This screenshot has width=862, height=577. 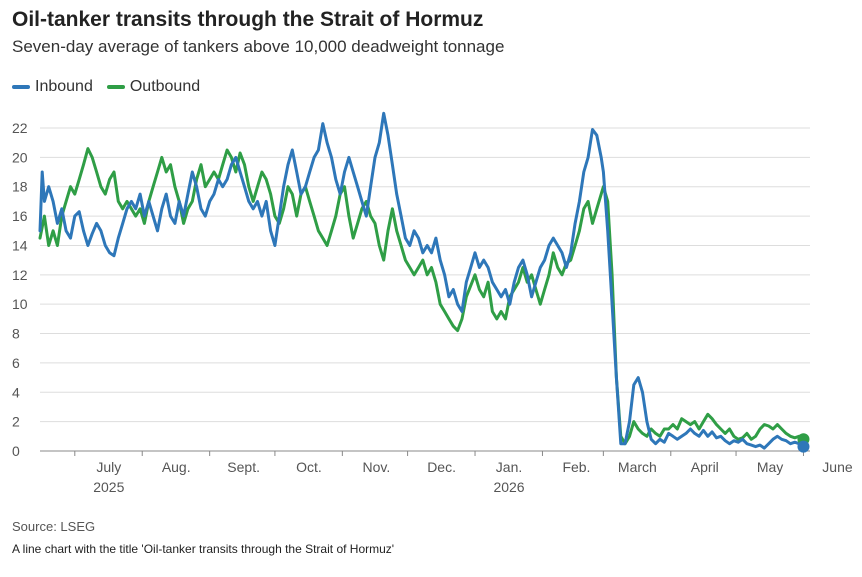 What do you see at coordinates (108, 467) in the screenshot?
I see `x-tick-label: July` at bounding box center [108, 467].